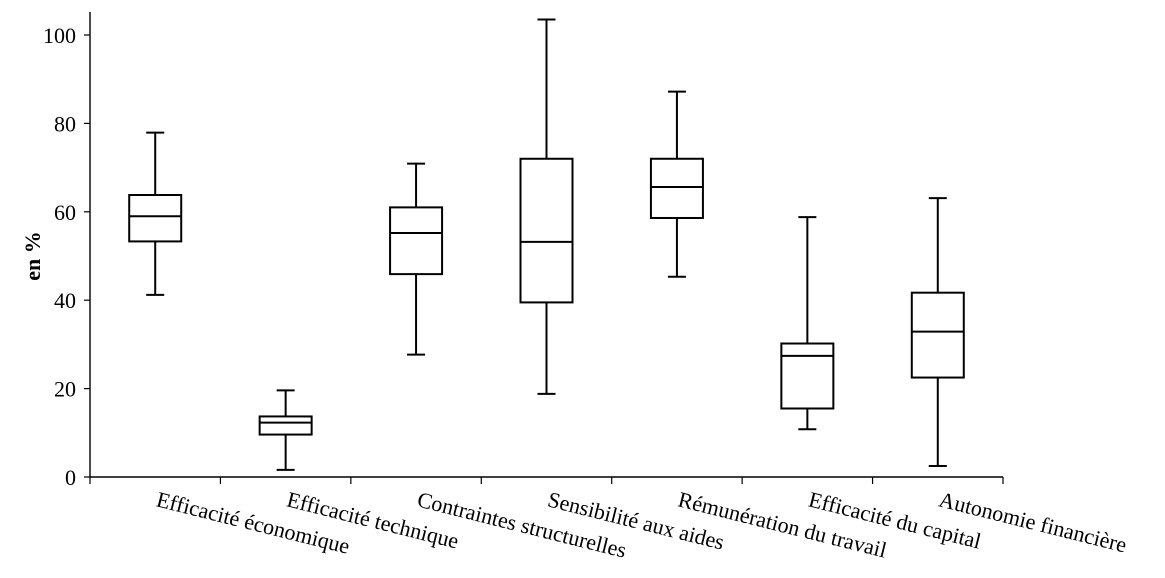 The width and height of the screenshot is (1165, 578). I want to click on y-axis-label: en %, so click(32, 256).